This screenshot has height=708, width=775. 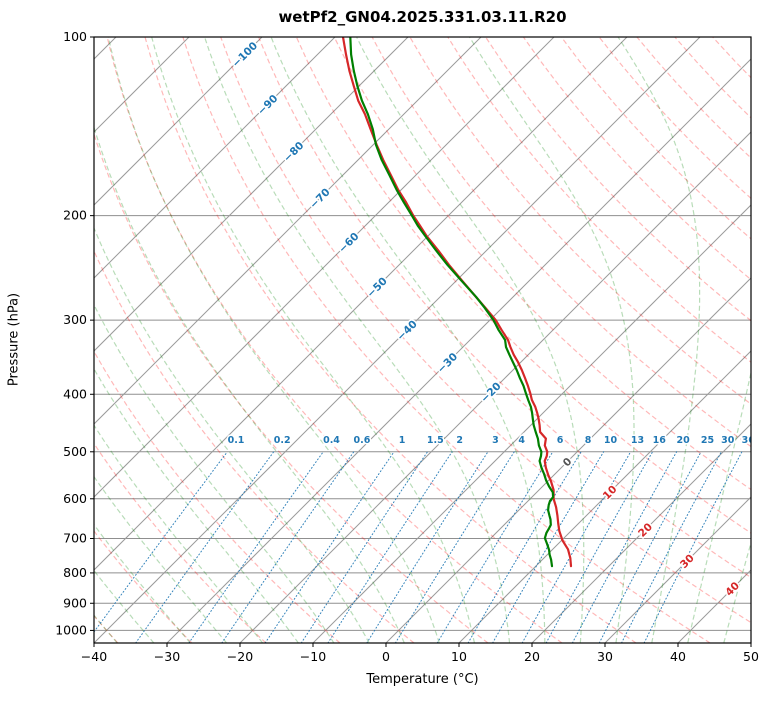 What do you see at coordinates (75, 451) in the screenshot?
I see `svg-text: 500` at bounding box center [75, 451].